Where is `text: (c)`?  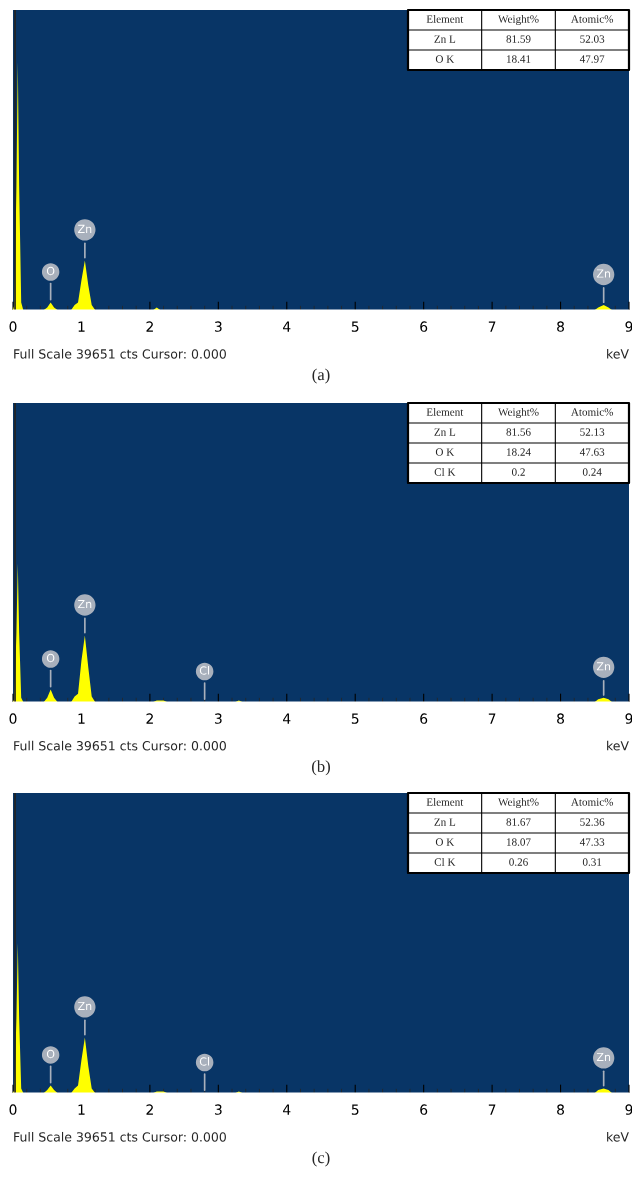 text: (c) is located at coordinates (321, 1159).